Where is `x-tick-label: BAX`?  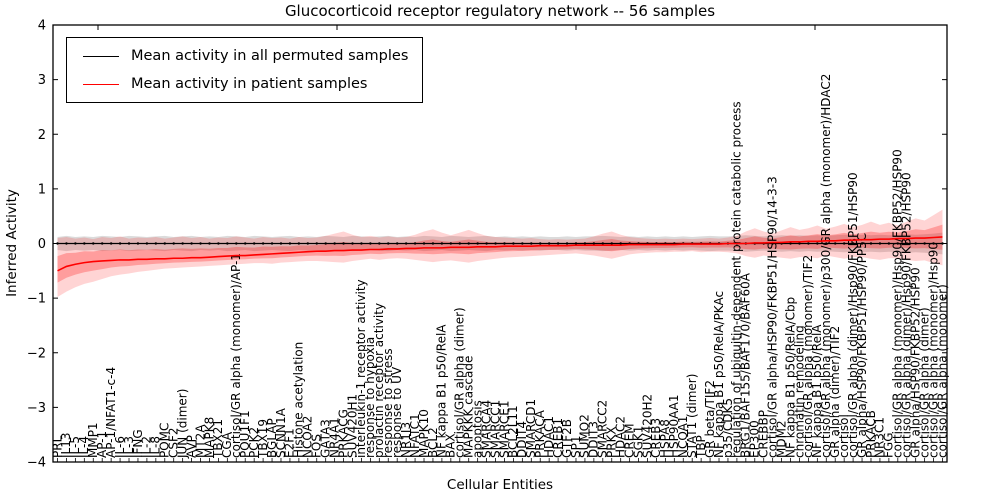
x-tick-label: BAX is located at coordinates (451, 445).